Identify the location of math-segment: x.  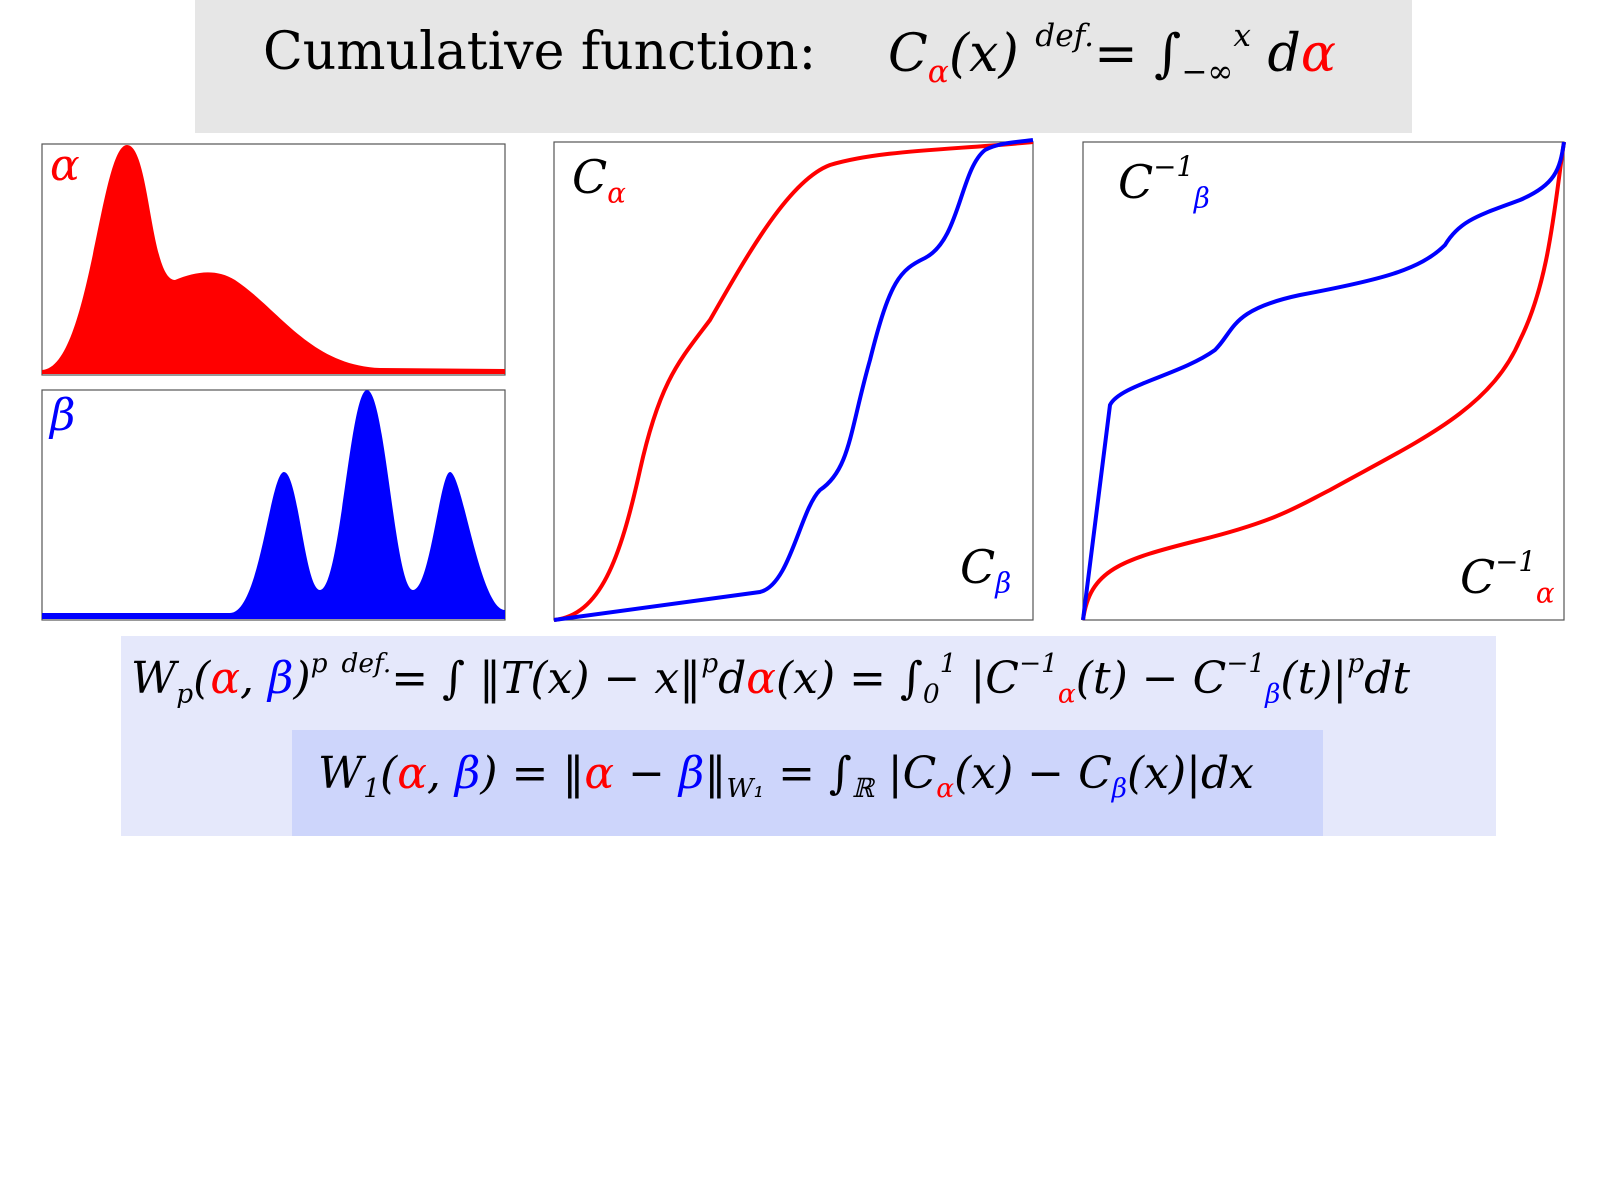
(1242, 36).